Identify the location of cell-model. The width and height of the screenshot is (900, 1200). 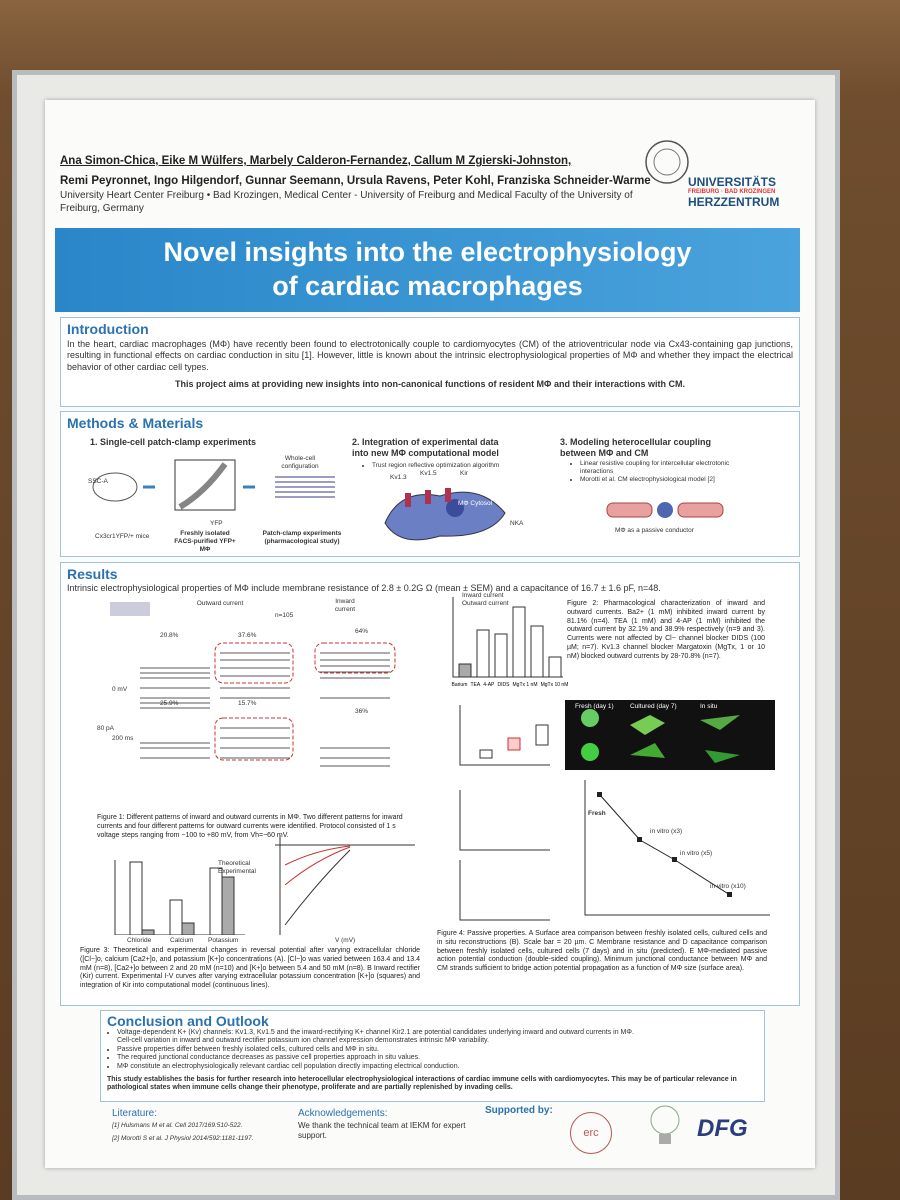
(445, 514).